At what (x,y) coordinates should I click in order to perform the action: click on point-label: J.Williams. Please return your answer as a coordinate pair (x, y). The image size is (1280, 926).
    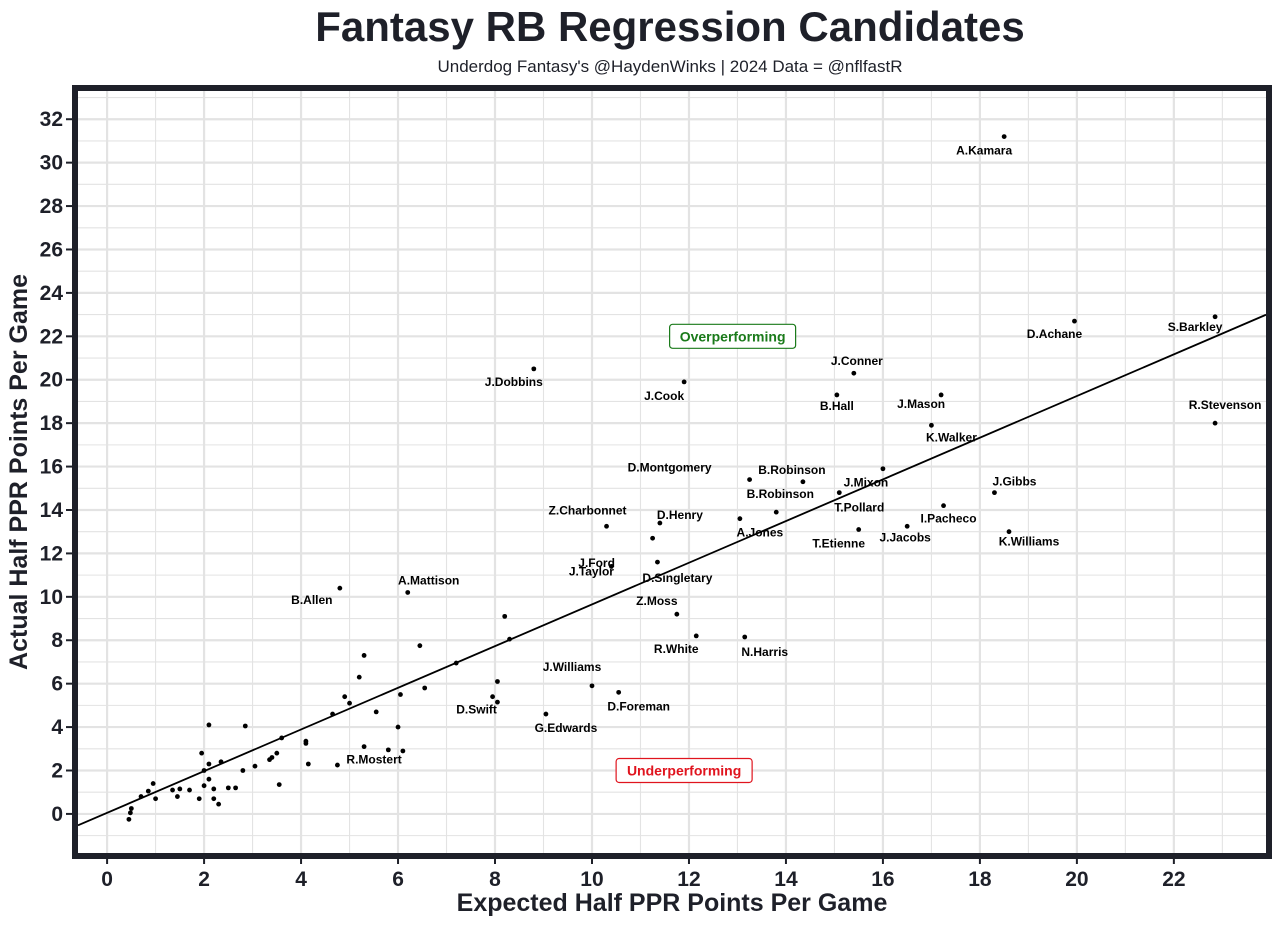
    Looking at the image, I should click on (572, 667).